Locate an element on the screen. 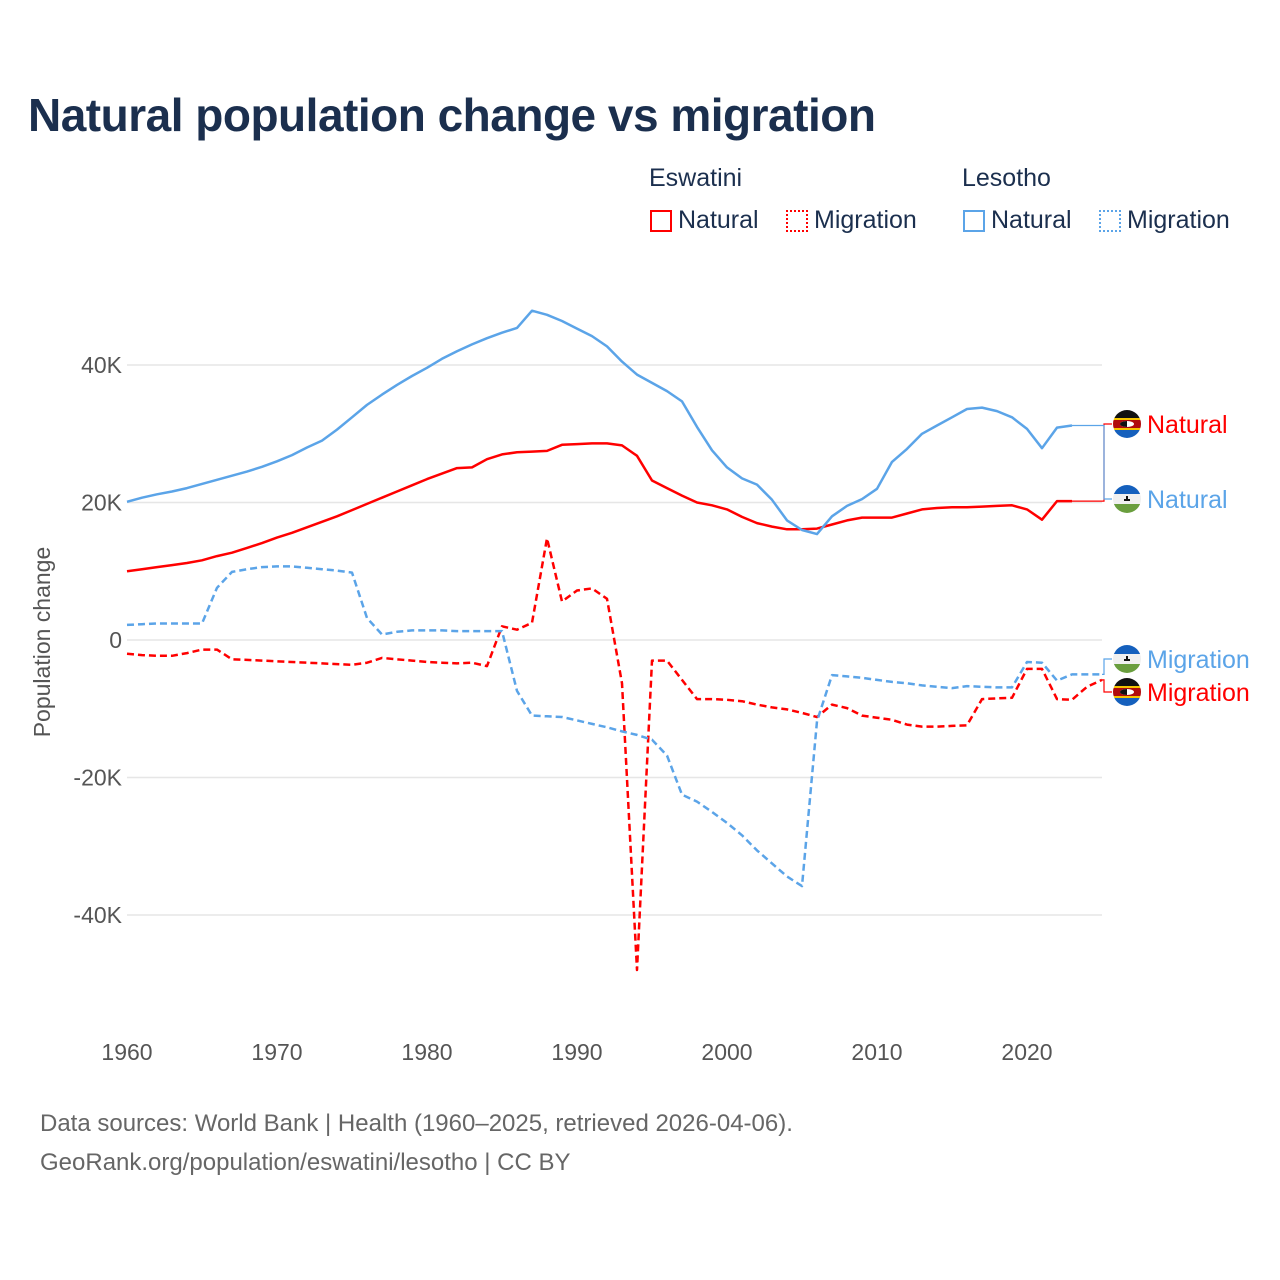 The width and height of the screenshot is (1280, 1280). x-tick-label: 2020 is located at coordinates (1026, 1052).